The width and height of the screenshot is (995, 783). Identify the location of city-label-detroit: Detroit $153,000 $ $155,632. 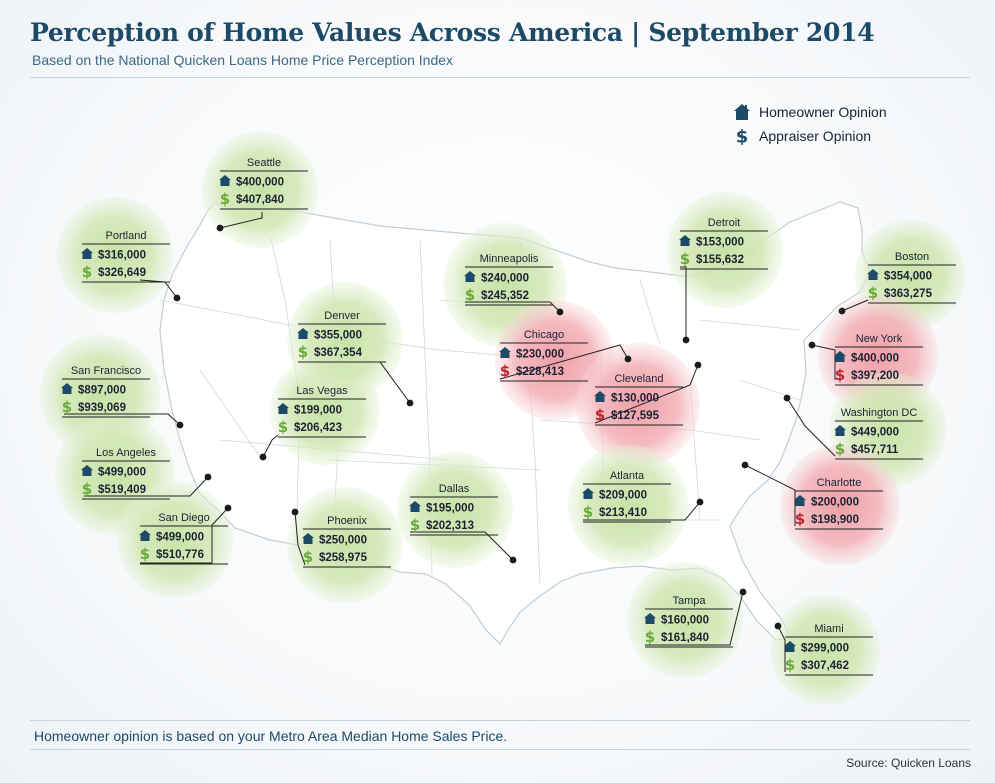
(723, 243).